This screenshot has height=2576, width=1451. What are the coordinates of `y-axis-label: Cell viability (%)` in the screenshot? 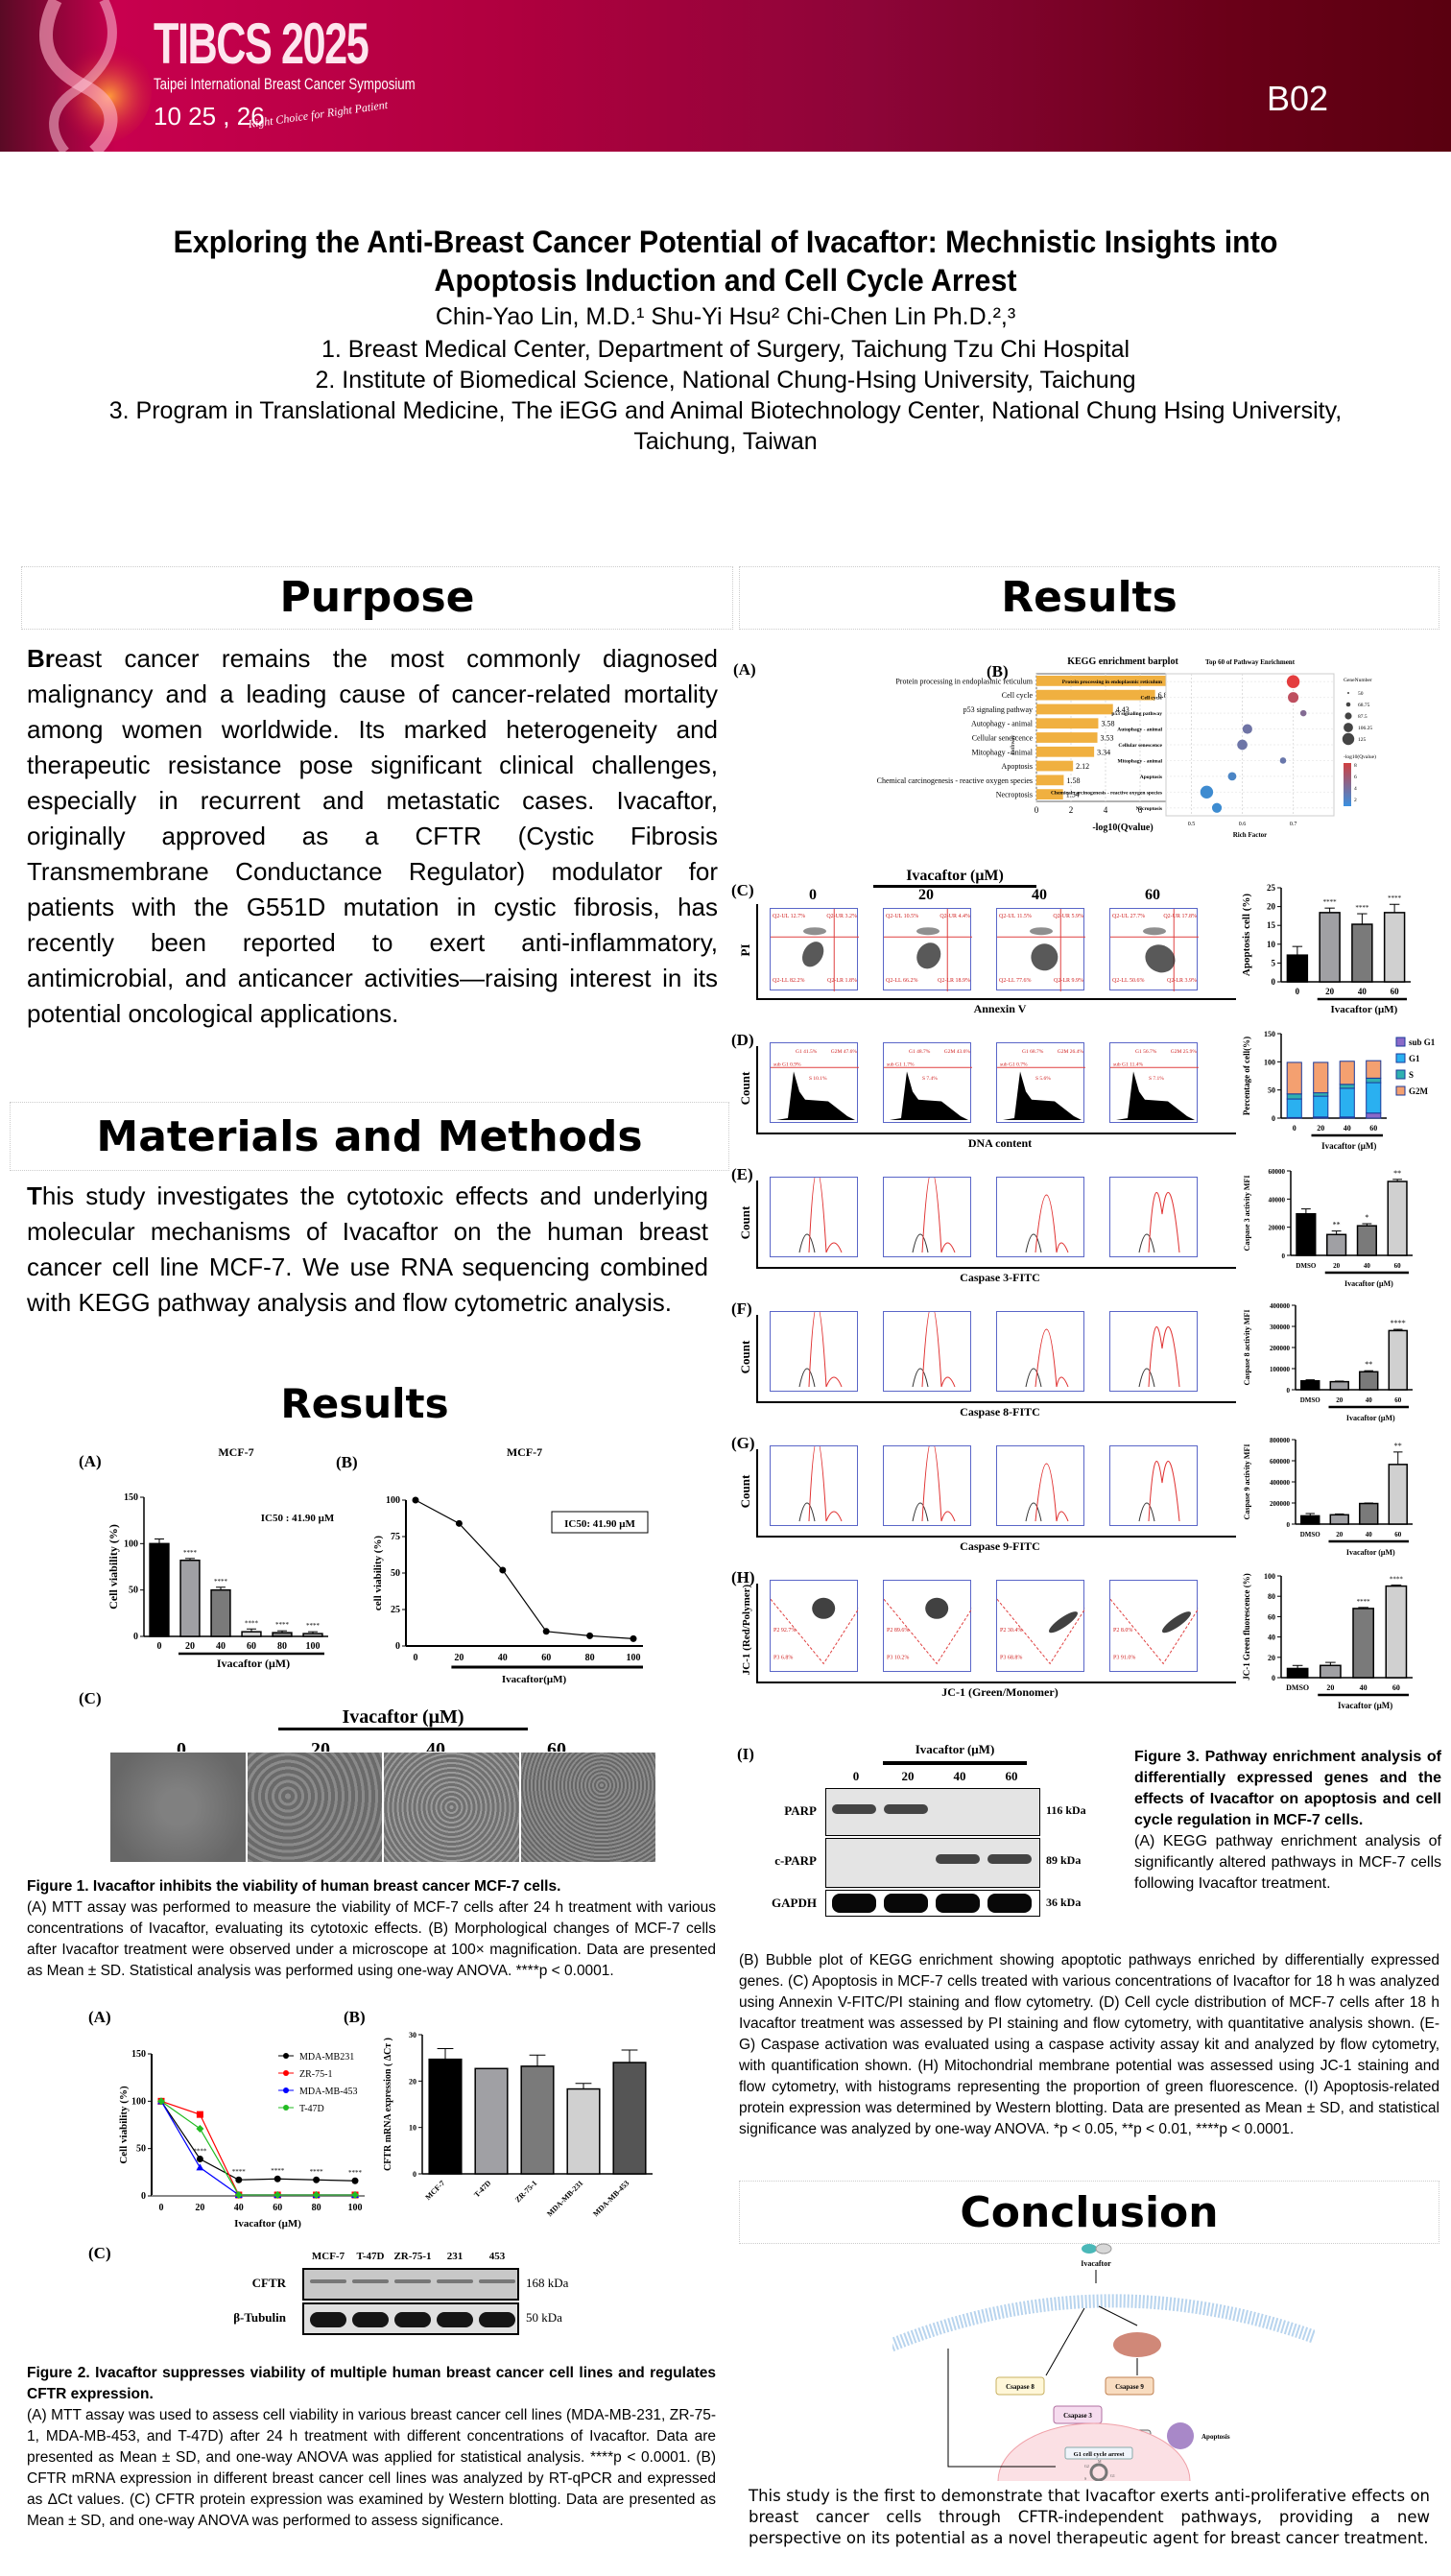 It's located at (113, 1567).